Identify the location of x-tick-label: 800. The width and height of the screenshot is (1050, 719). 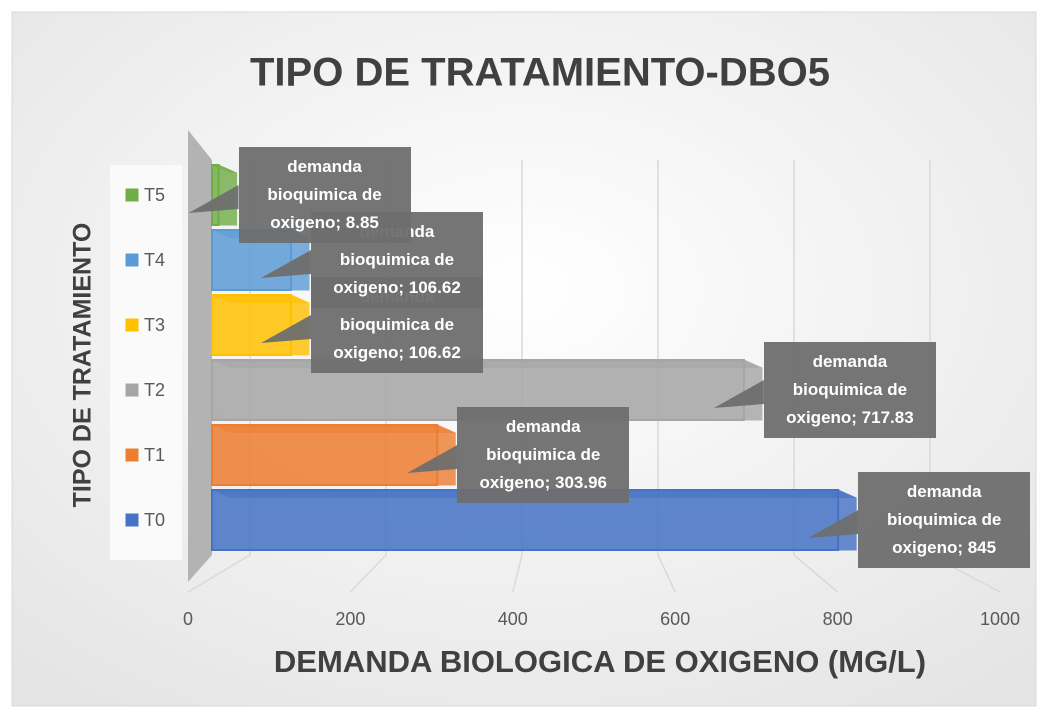
(838, 619).